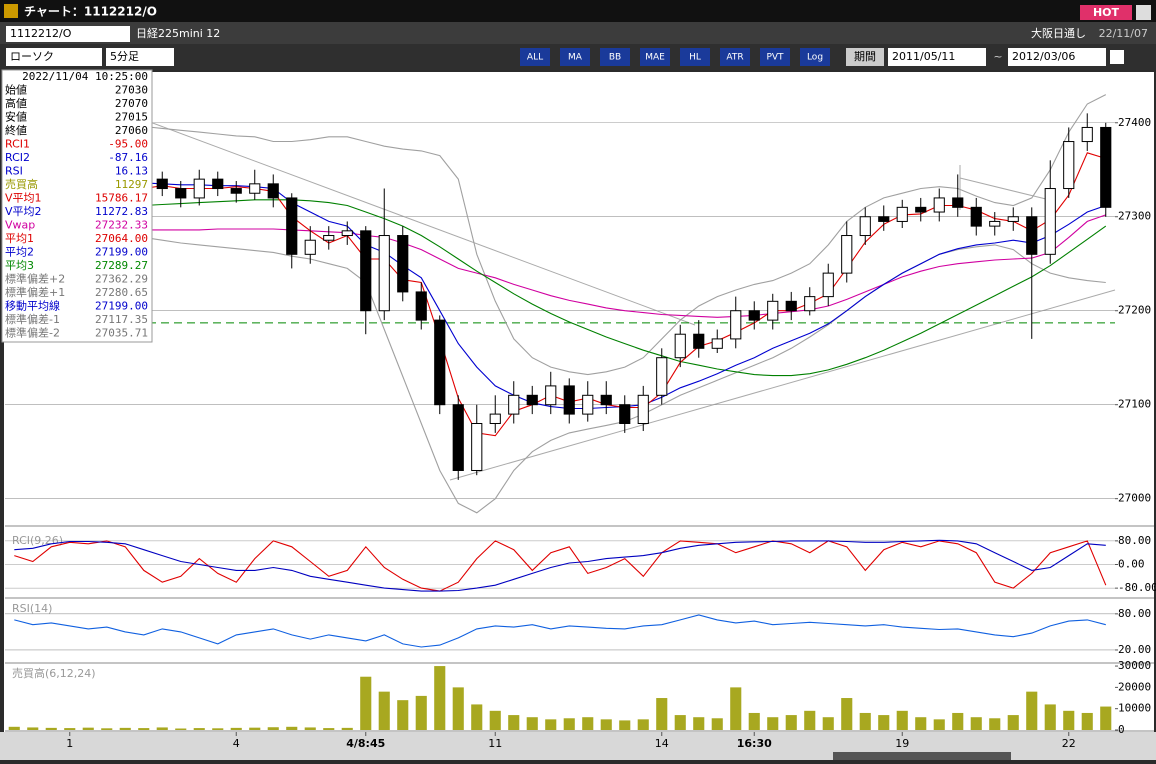 The image size is (1156, 764). Describe the element at coordinates (121, 211) in the screenshot. I see `info-value: 11272.83` at that location.